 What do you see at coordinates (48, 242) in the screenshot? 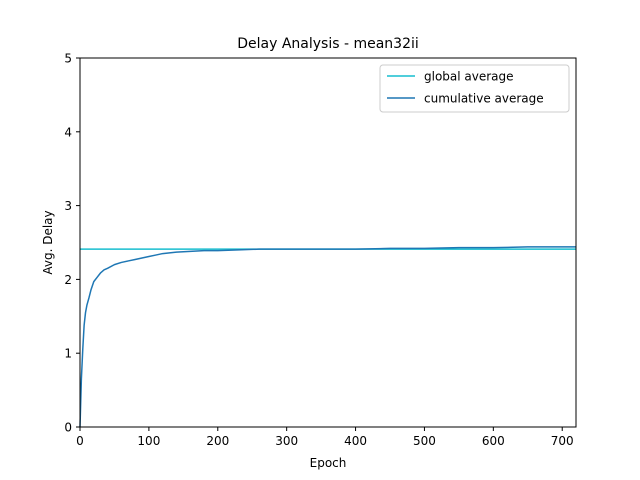
I see `y-axis-label: Avg. Delay` at bounding box center [48, 242].